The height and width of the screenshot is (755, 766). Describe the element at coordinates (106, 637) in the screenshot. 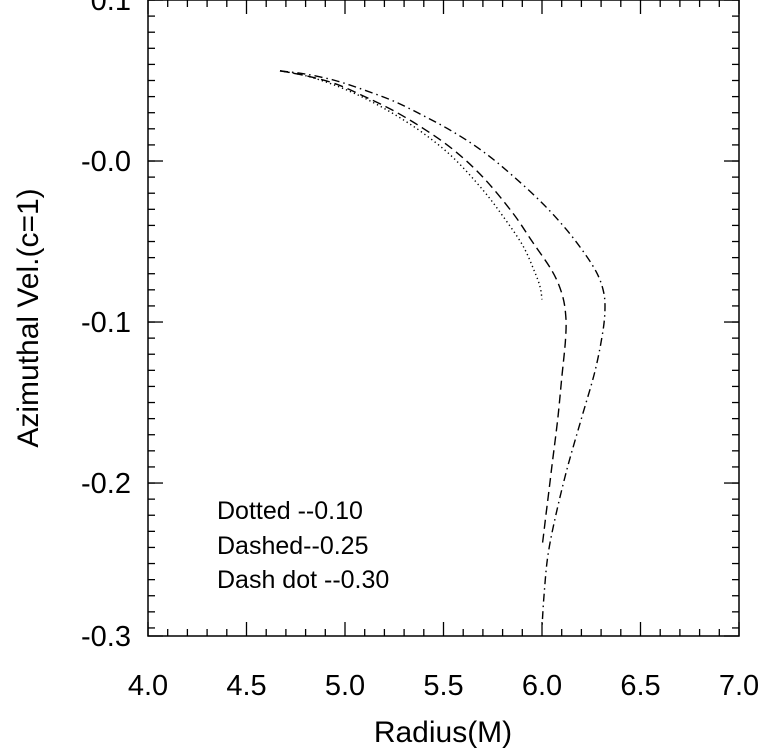

I see `y-tick-label: -0.3` at that location.